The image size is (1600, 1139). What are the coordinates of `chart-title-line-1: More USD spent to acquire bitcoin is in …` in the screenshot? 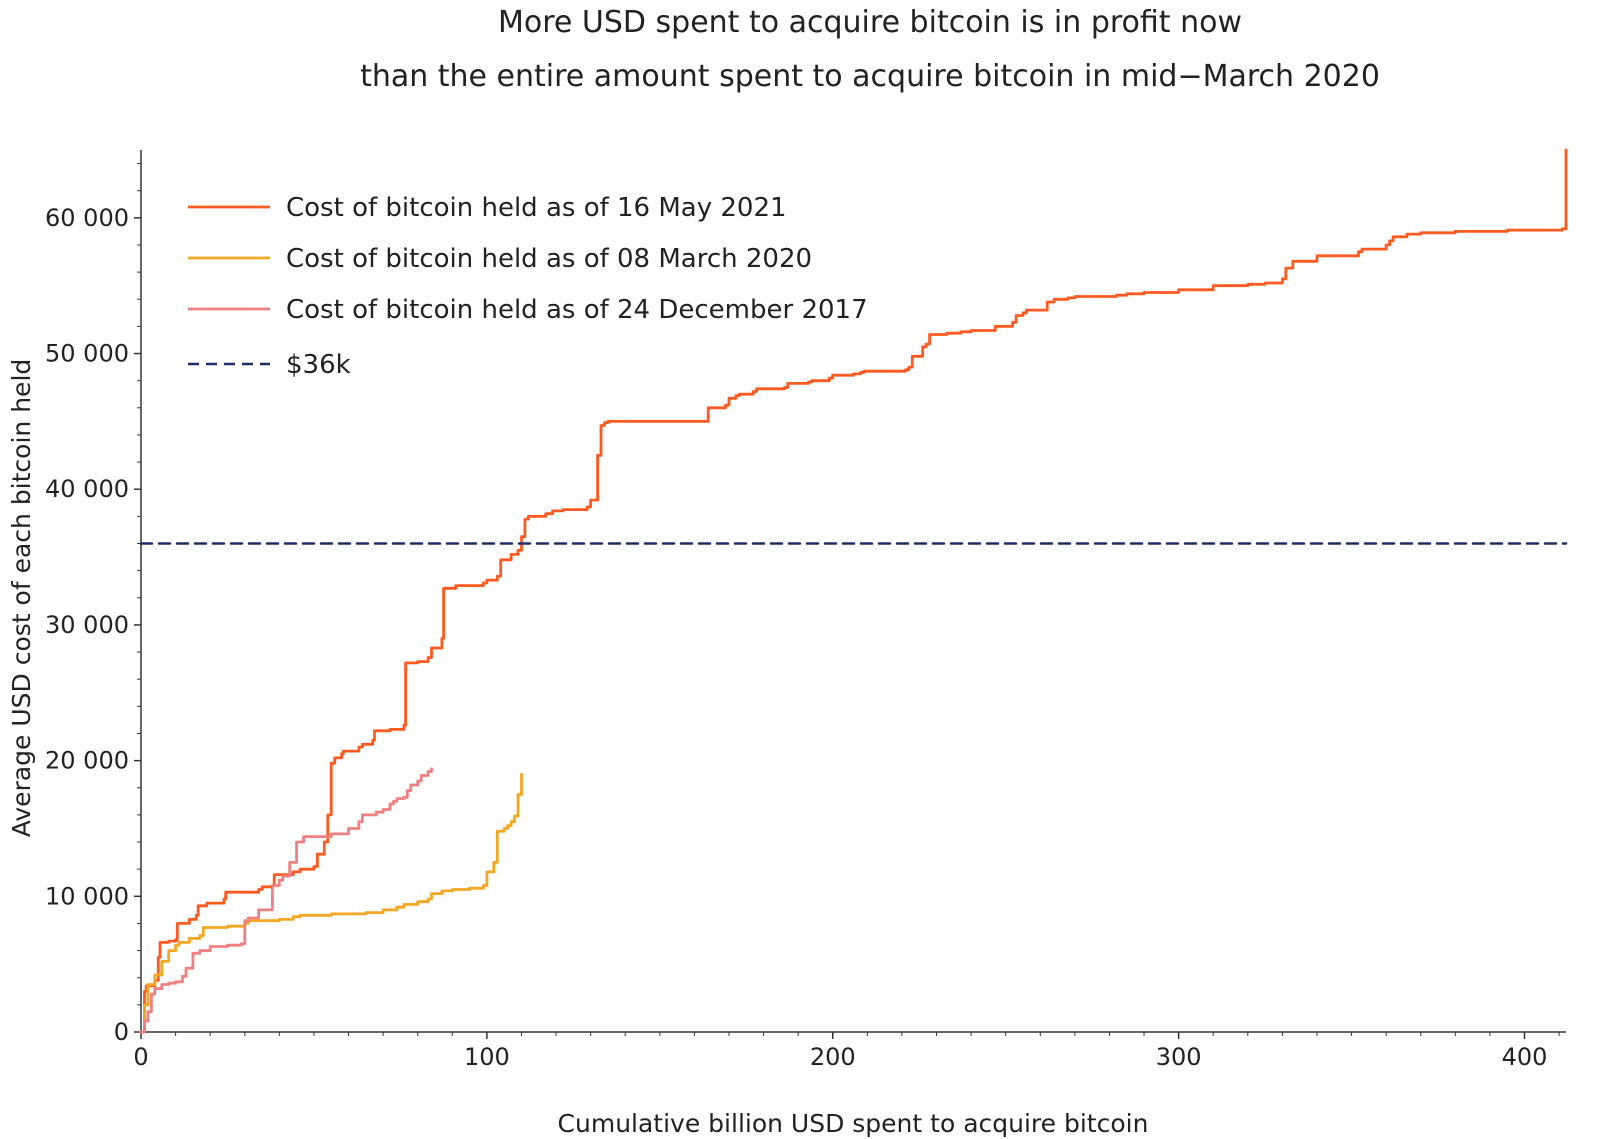 It's located at (870, 22).